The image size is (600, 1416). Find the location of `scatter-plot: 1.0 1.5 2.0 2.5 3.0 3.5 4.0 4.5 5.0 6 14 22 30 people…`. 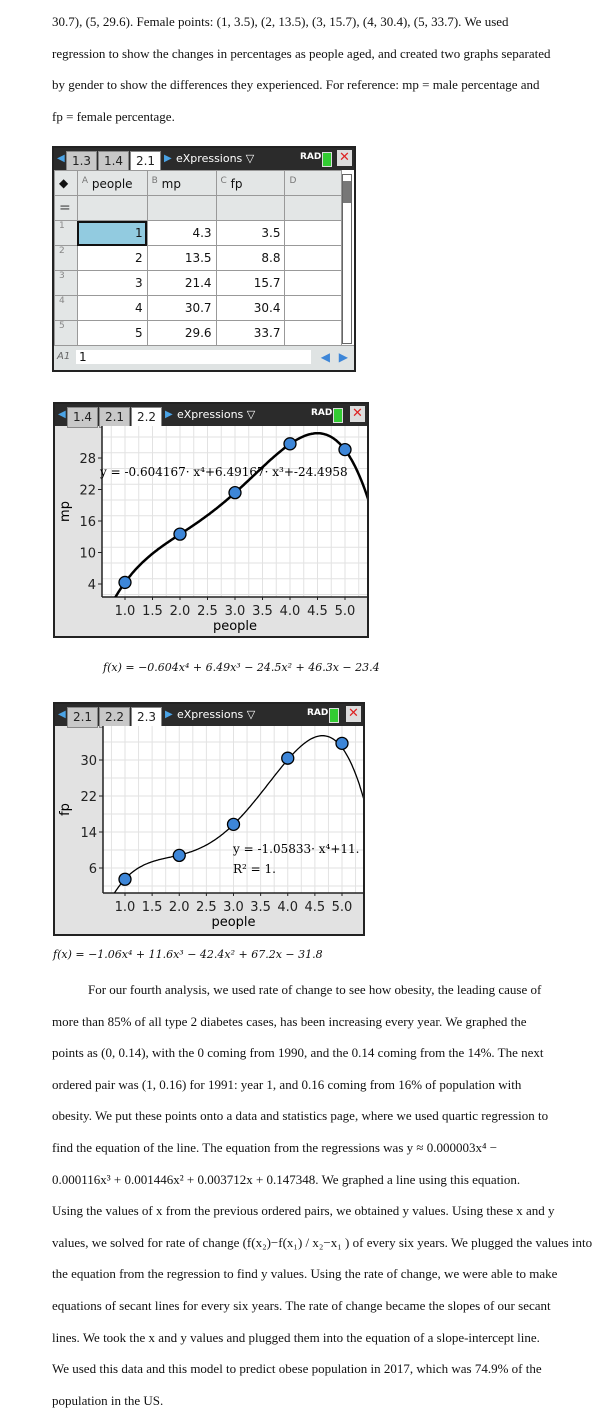

scatter-plot: 1.0 1.5 2.0 2.5 3.0 3.5 4.0 4.5 5.0 6 14 22 30 people… is located at coordinates (209, 819).